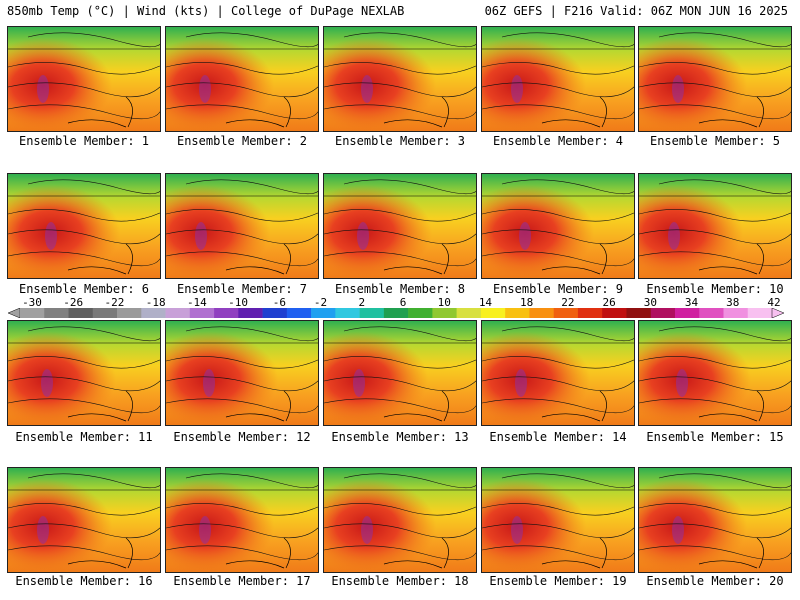 The width and height of the screenshot is (800, 600). What do you see at coordinates (84, 437) in the screenshot?
I see `ensemble-member-label: Ensemble Member: 11` at bounding box center [84, 437].